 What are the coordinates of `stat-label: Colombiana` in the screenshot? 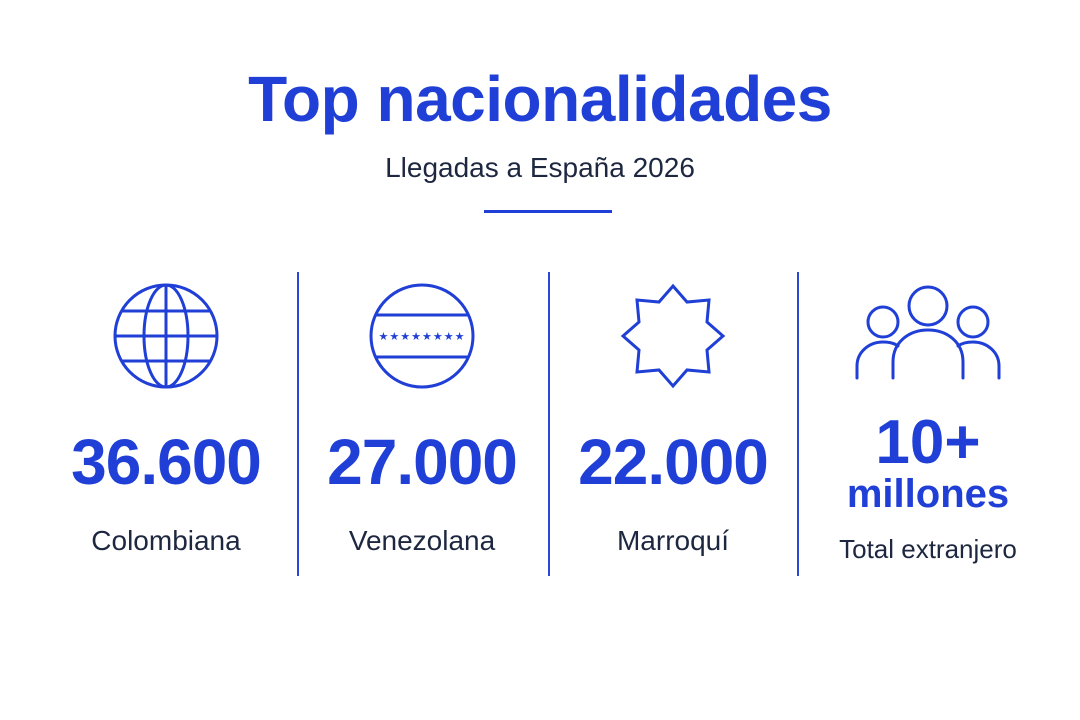 It's located at (166, 540).